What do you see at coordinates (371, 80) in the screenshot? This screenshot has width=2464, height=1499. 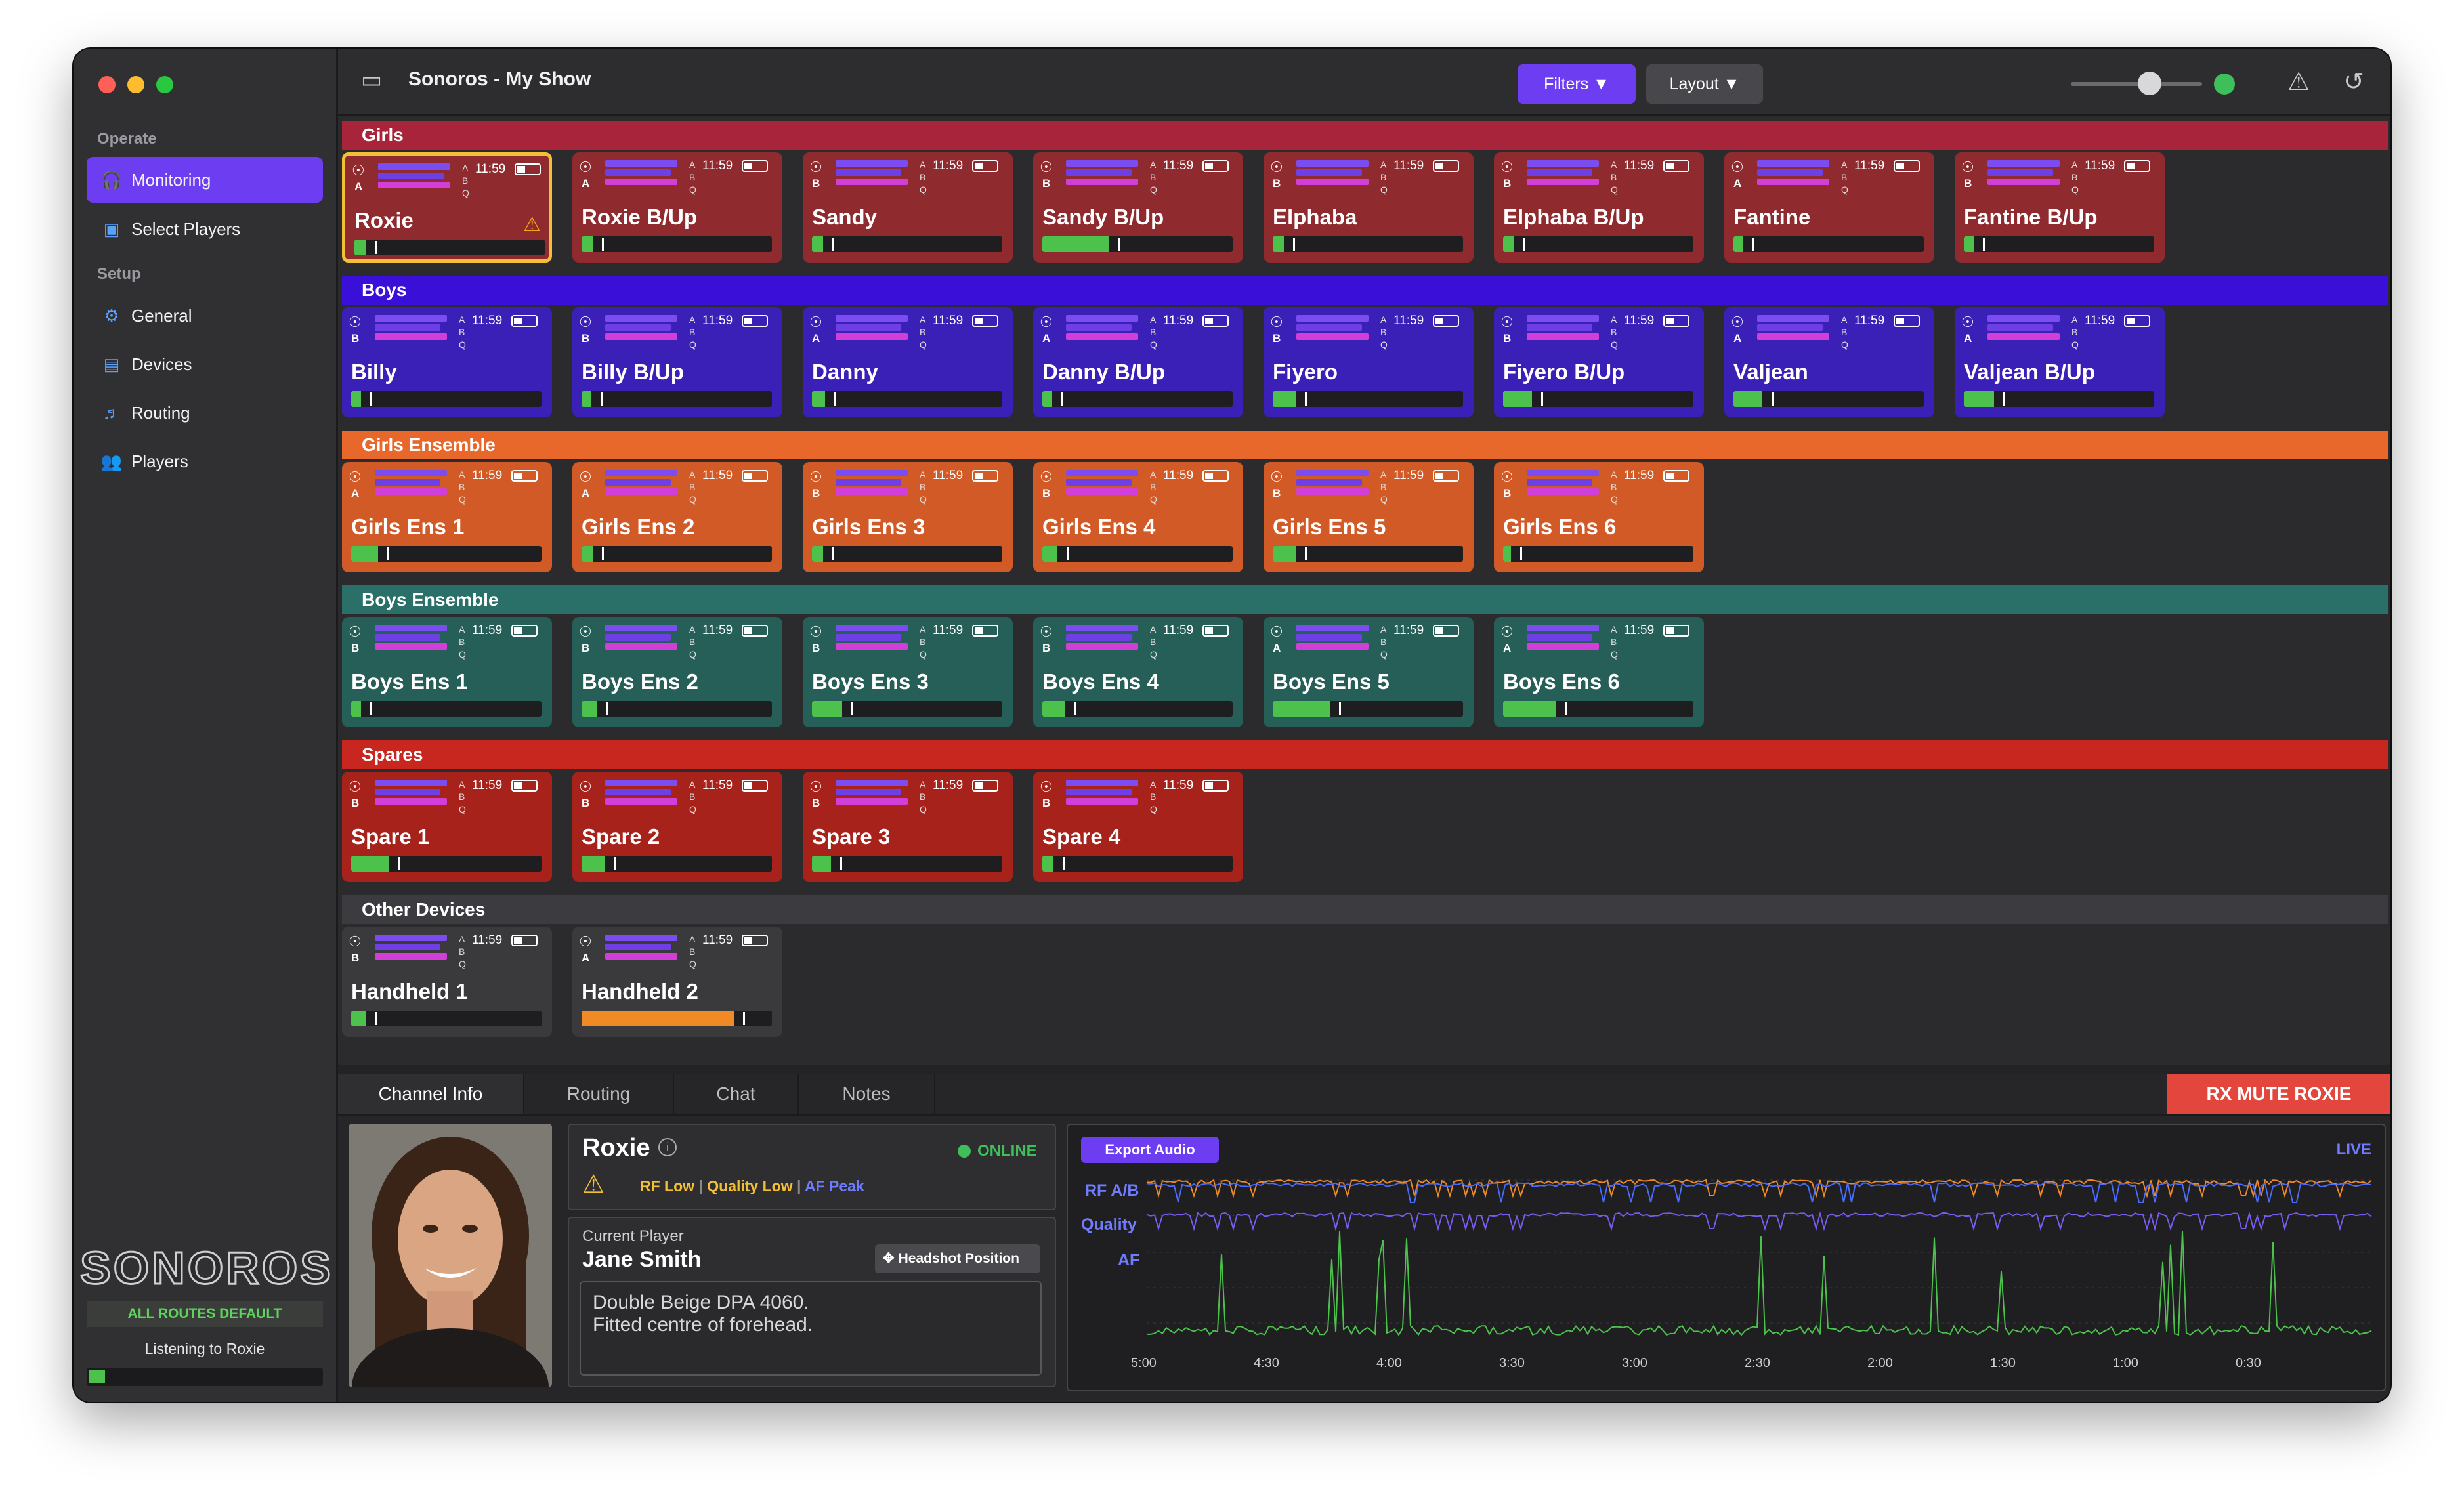 I see `sidebar-toggle-icon: ▭` at bounding box center [371, 80].